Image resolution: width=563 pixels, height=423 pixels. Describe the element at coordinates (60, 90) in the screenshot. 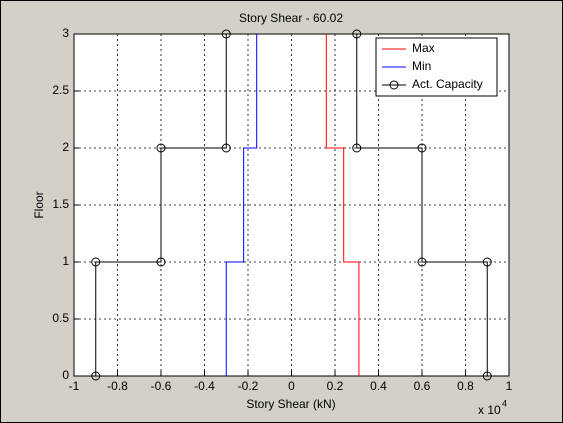

I see `y-tick-label: 2.5` at that location.